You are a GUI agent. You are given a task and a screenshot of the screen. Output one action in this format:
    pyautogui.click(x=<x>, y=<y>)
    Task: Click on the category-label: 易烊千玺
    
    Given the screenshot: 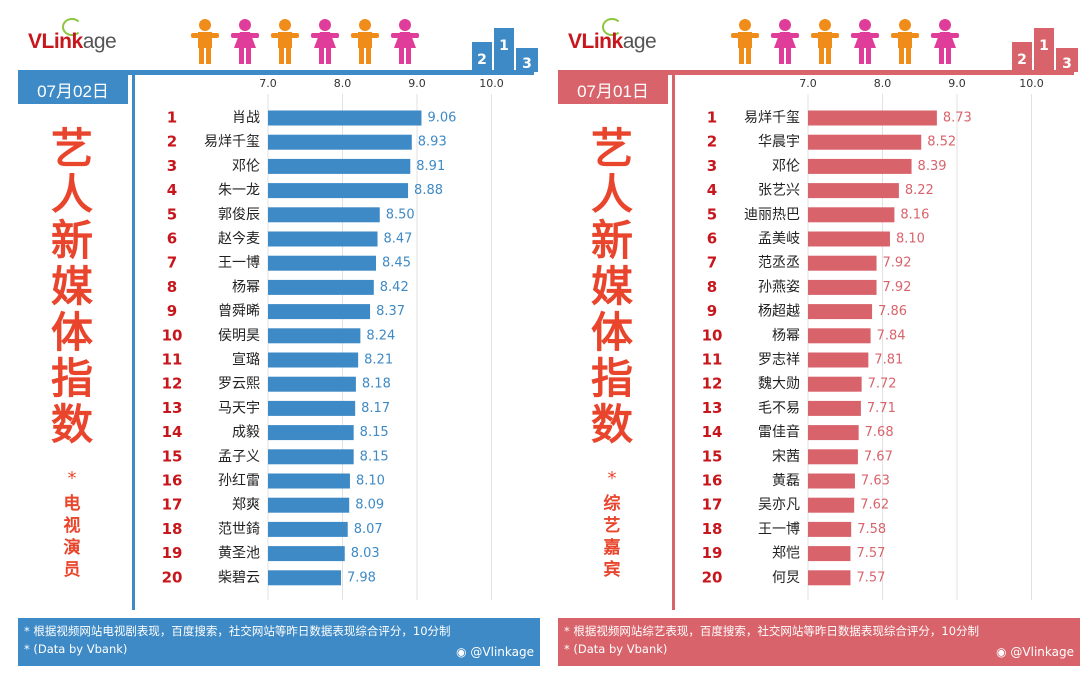 What is the action you would take?
    pyautogui.click(x=772, y=118)
    